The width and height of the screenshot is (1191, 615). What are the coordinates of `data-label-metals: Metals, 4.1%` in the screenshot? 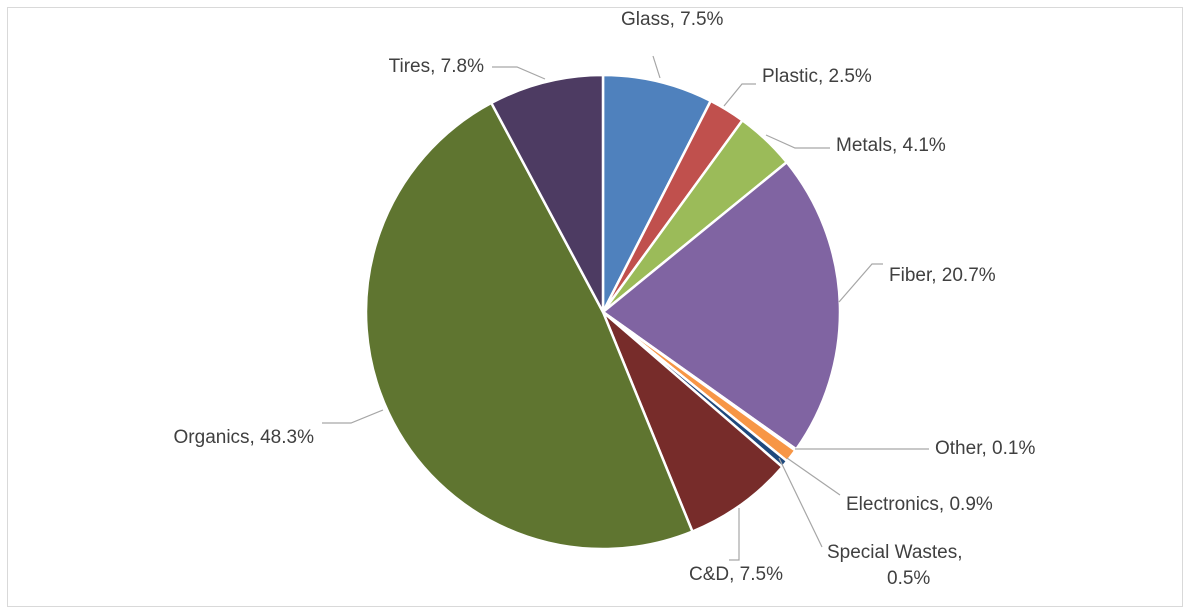 It's located at (891, 145).